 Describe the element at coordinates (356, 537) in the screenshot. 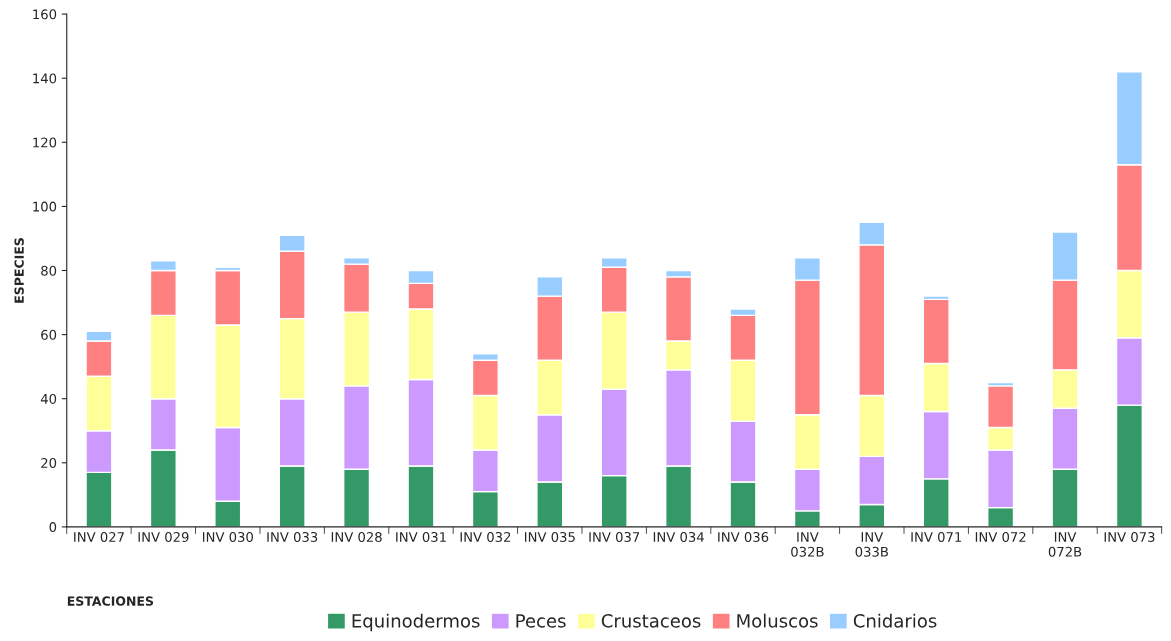

I see `x-tick-label: INV 028` at that location.